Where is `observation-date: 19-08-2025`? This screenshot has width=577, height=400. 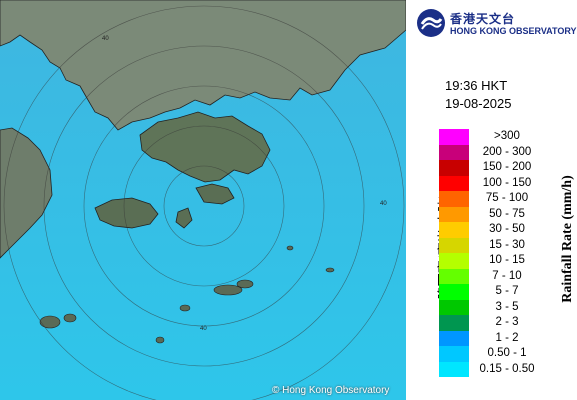 observation-date: 19-08-2025 is located at coordinates (478, 103).